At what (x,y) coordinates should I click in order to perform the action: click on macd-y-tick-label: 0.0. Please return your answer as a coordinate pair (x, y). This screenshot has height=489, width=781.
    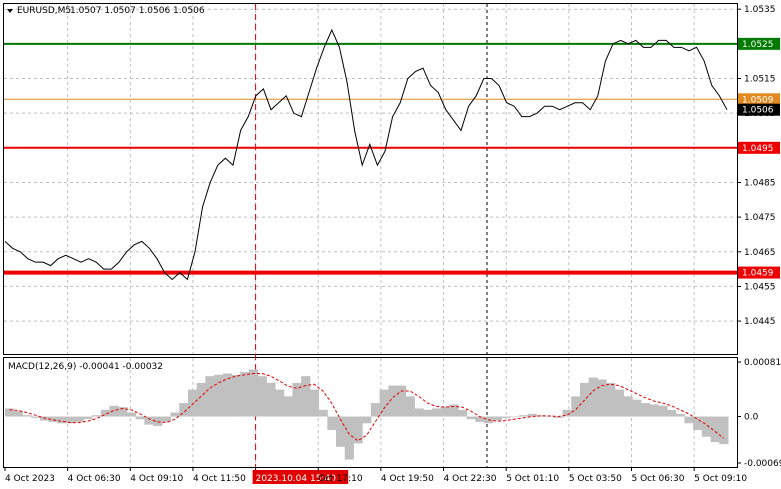
    Looking at the image, I should click on (751, 418).